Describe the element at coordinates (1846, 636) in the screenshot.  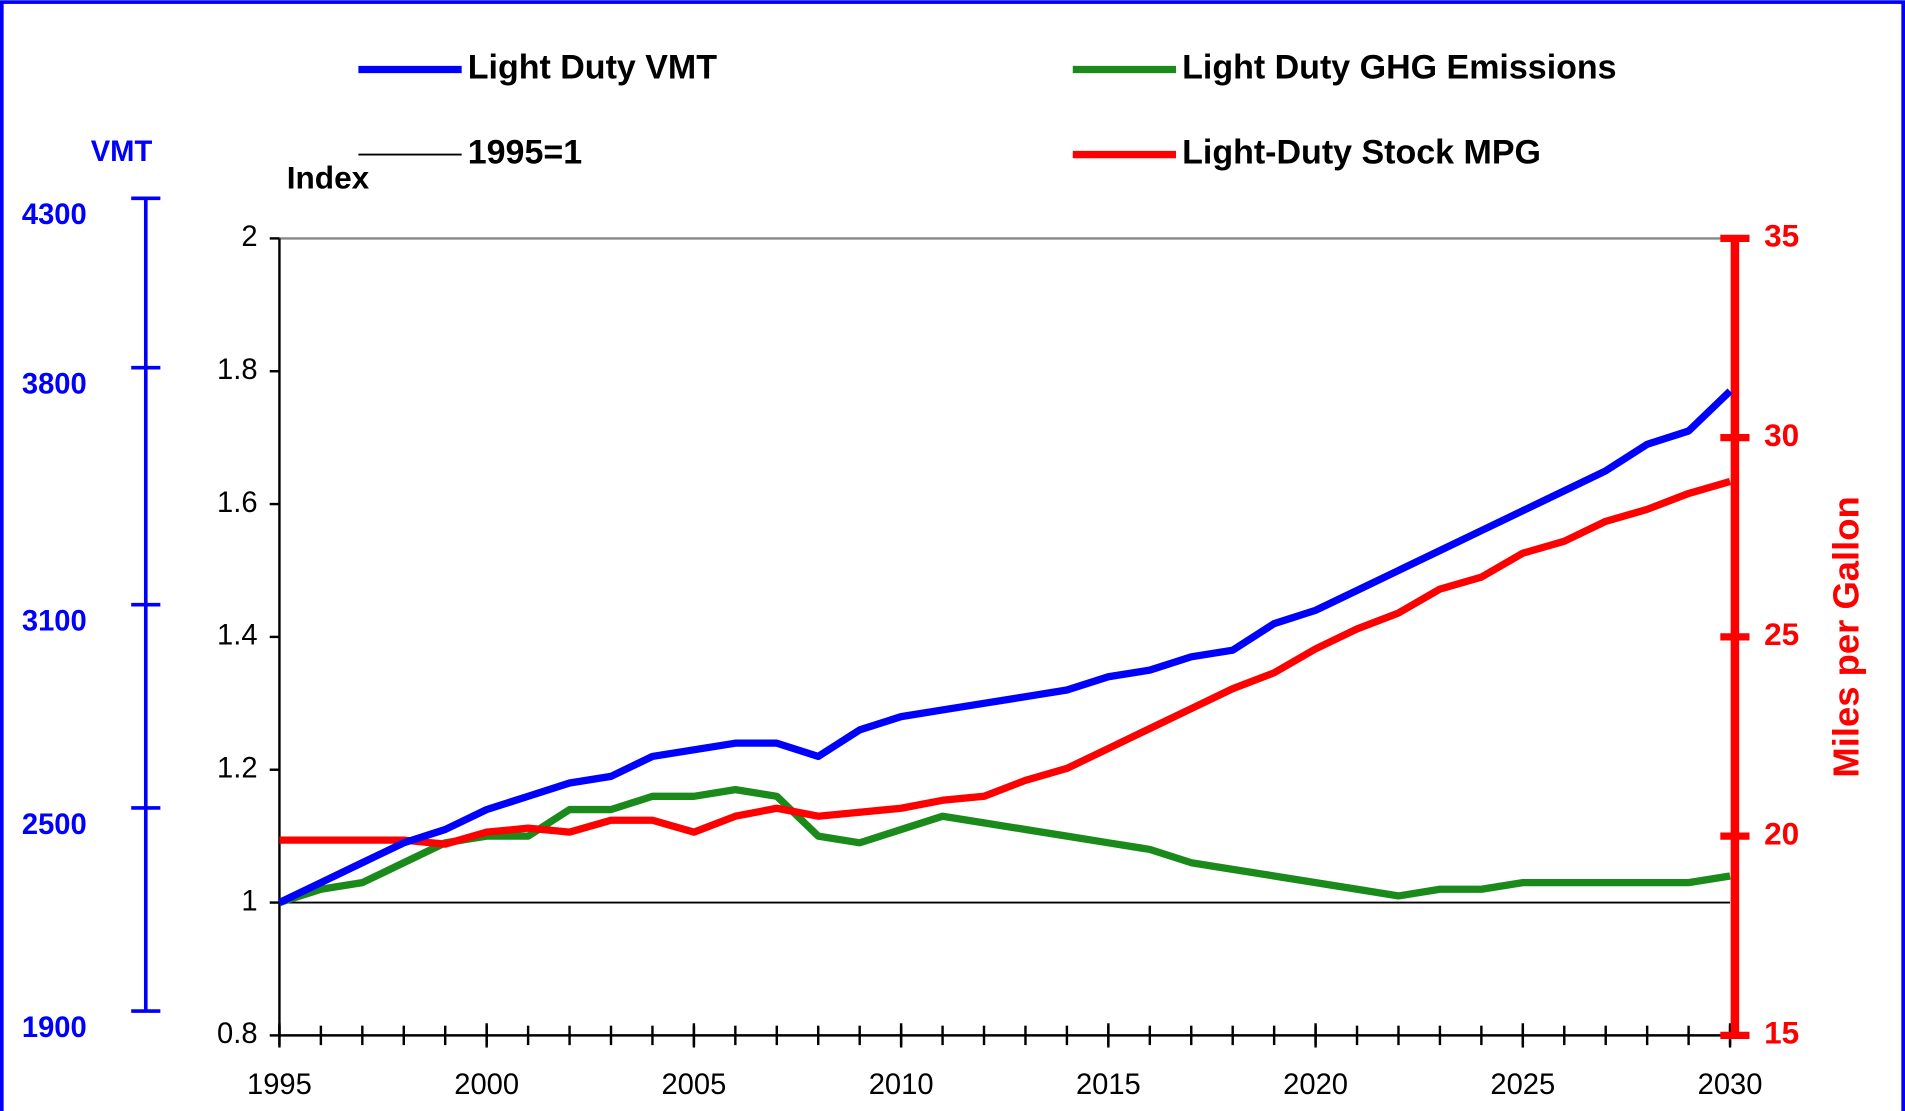
I see `y2-axis-title: Miles per Gallon` at that location.